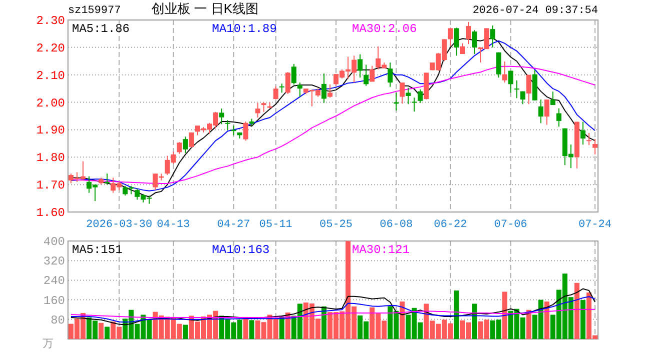 This screenshot has height=360, width=660. I want to click on y-tick-label: 2.00, so click(50, 103).